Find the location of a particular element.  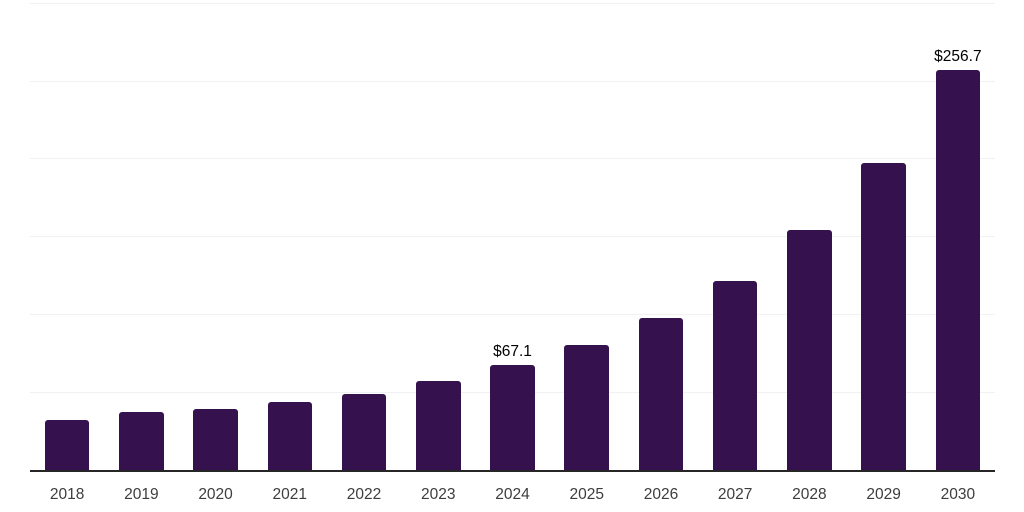

x-tick-label-2021: 2021 is located at coordinates (290, 494).